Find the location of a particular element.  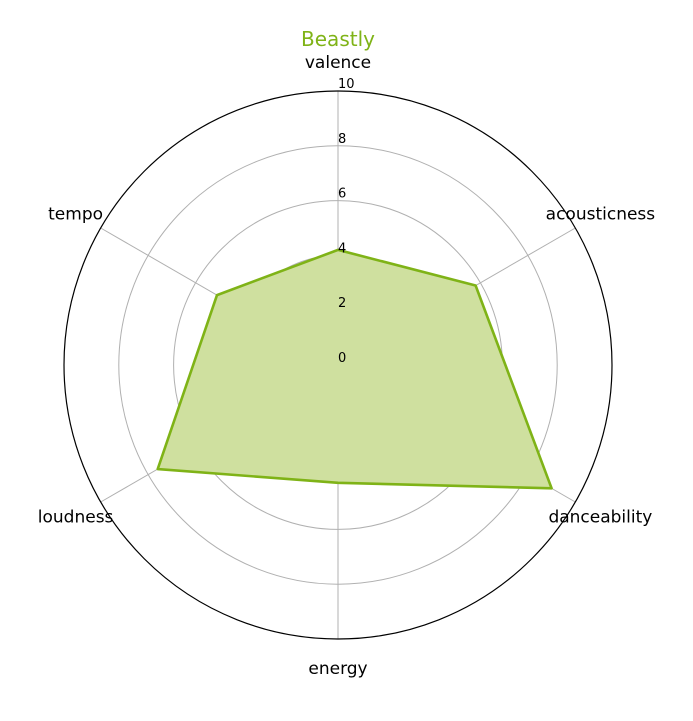

tick-label-8: 8 is located at coordinates (342, 139).